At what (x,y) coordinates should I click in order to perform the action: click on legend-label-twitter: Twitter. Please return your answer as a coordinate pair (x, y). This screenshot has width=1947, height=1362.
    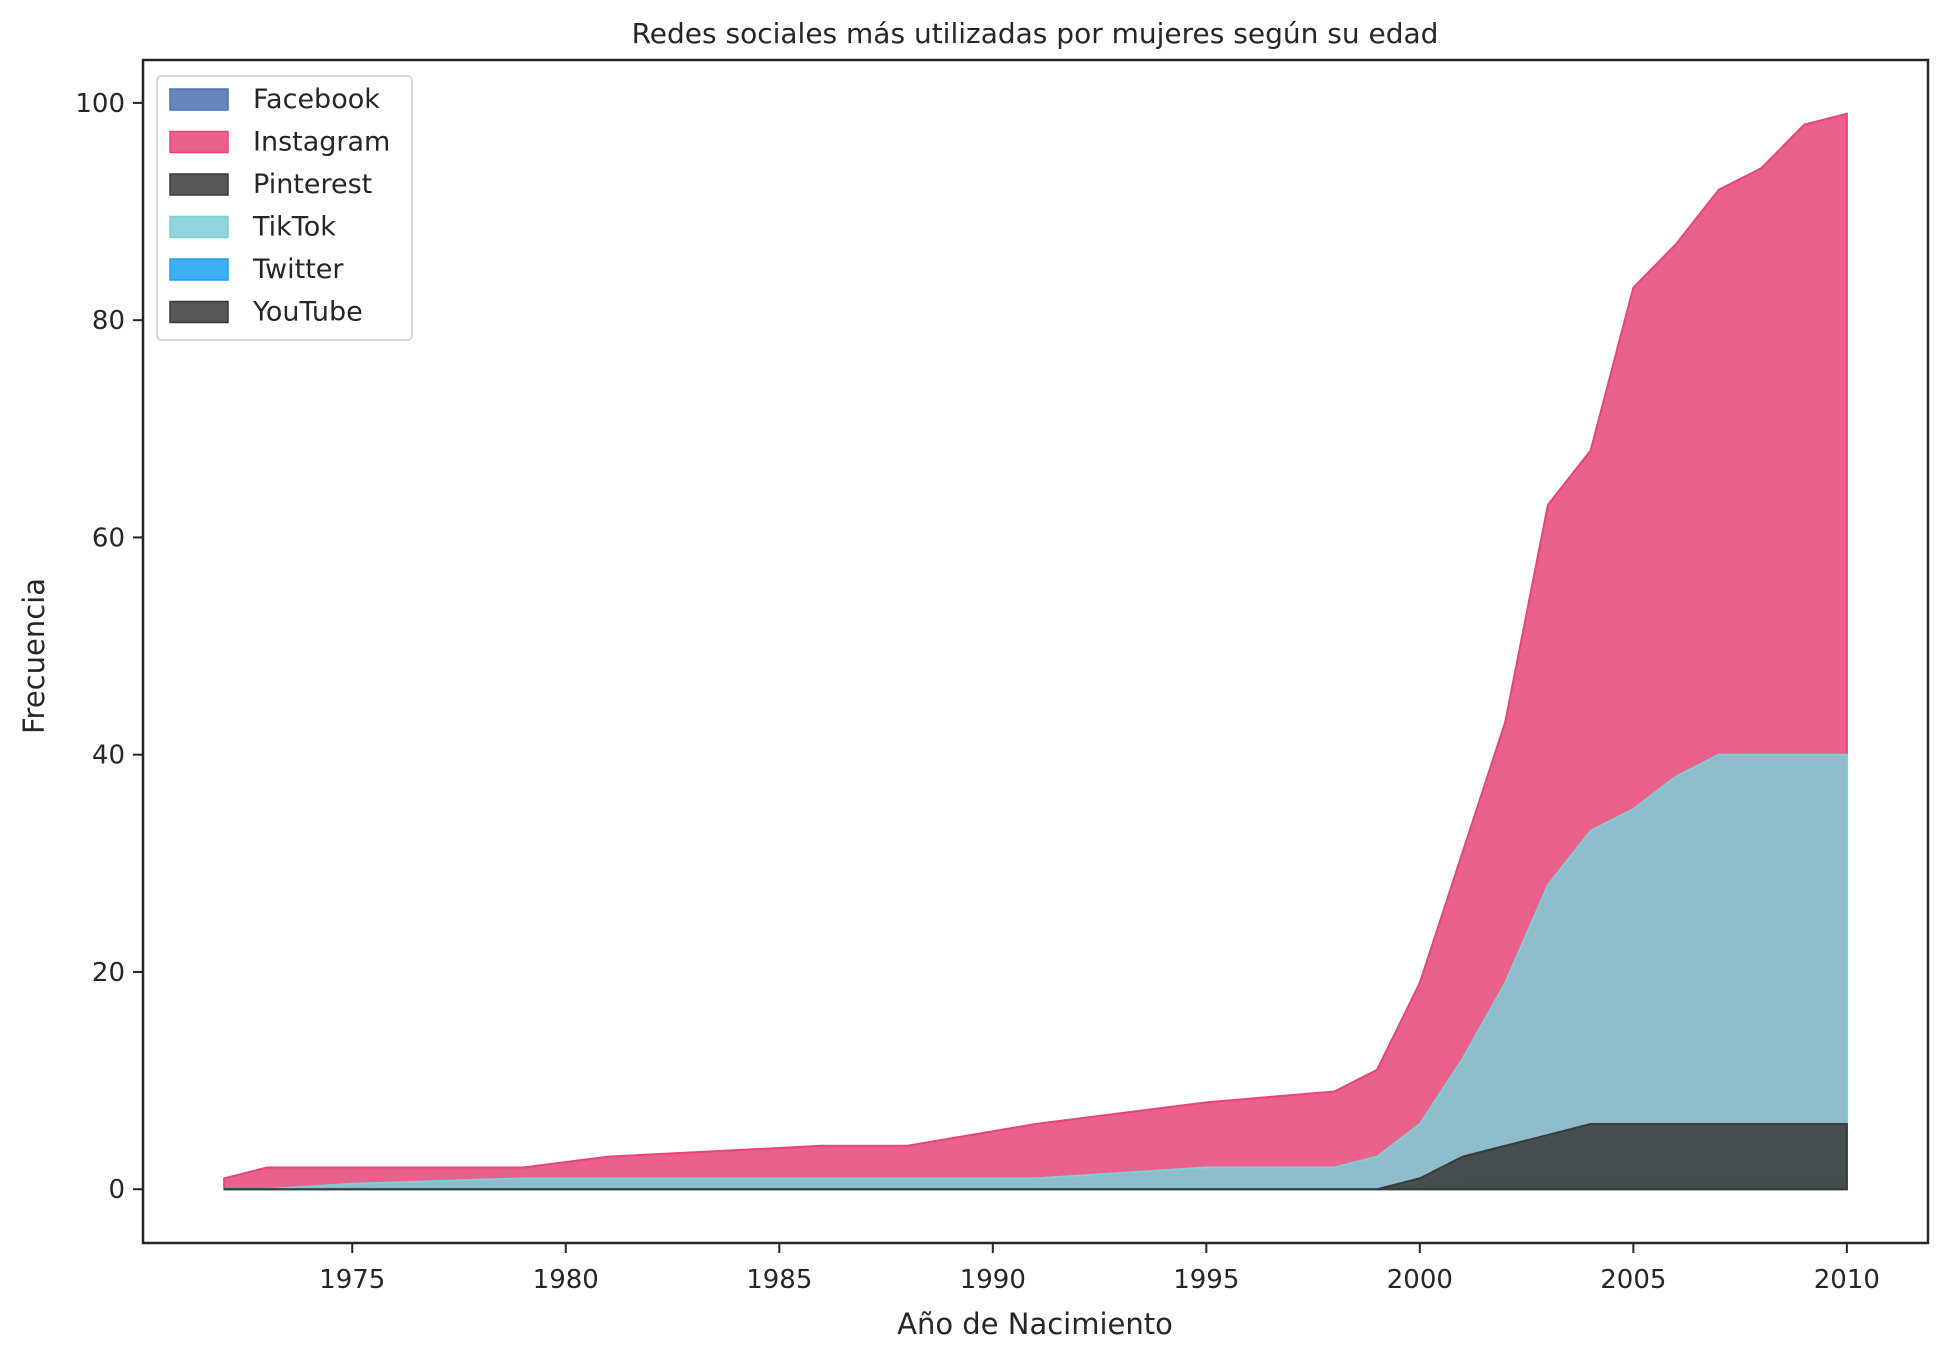
    Looking at the image, I should click on (298, 269).